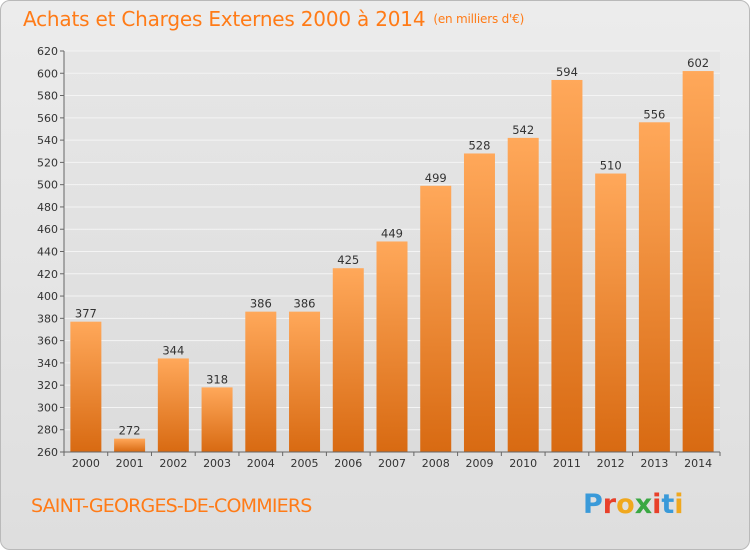 This screenshot has width=750, height=550. I want to click on y-tick-label: 560, so click(47, 118).